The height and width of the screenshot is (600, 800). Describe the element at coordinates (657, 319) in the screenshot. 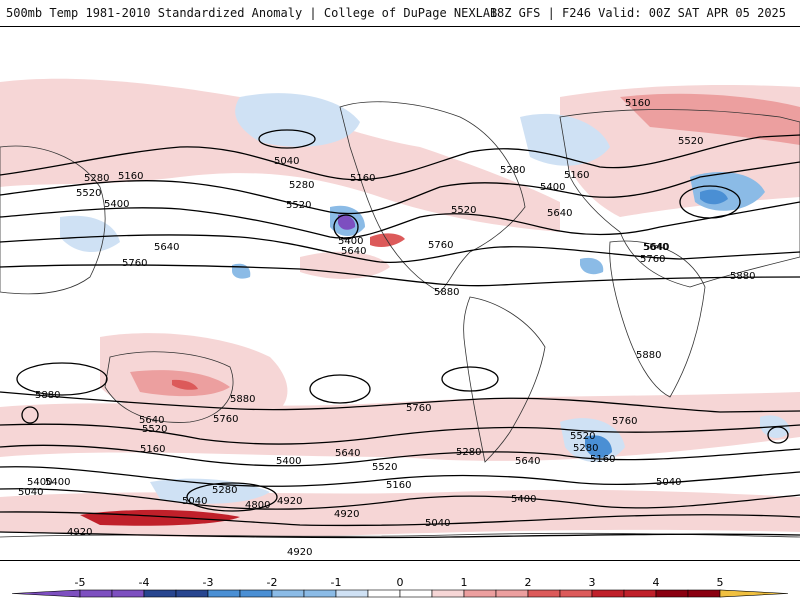

I see `coastline-africa` at that location.